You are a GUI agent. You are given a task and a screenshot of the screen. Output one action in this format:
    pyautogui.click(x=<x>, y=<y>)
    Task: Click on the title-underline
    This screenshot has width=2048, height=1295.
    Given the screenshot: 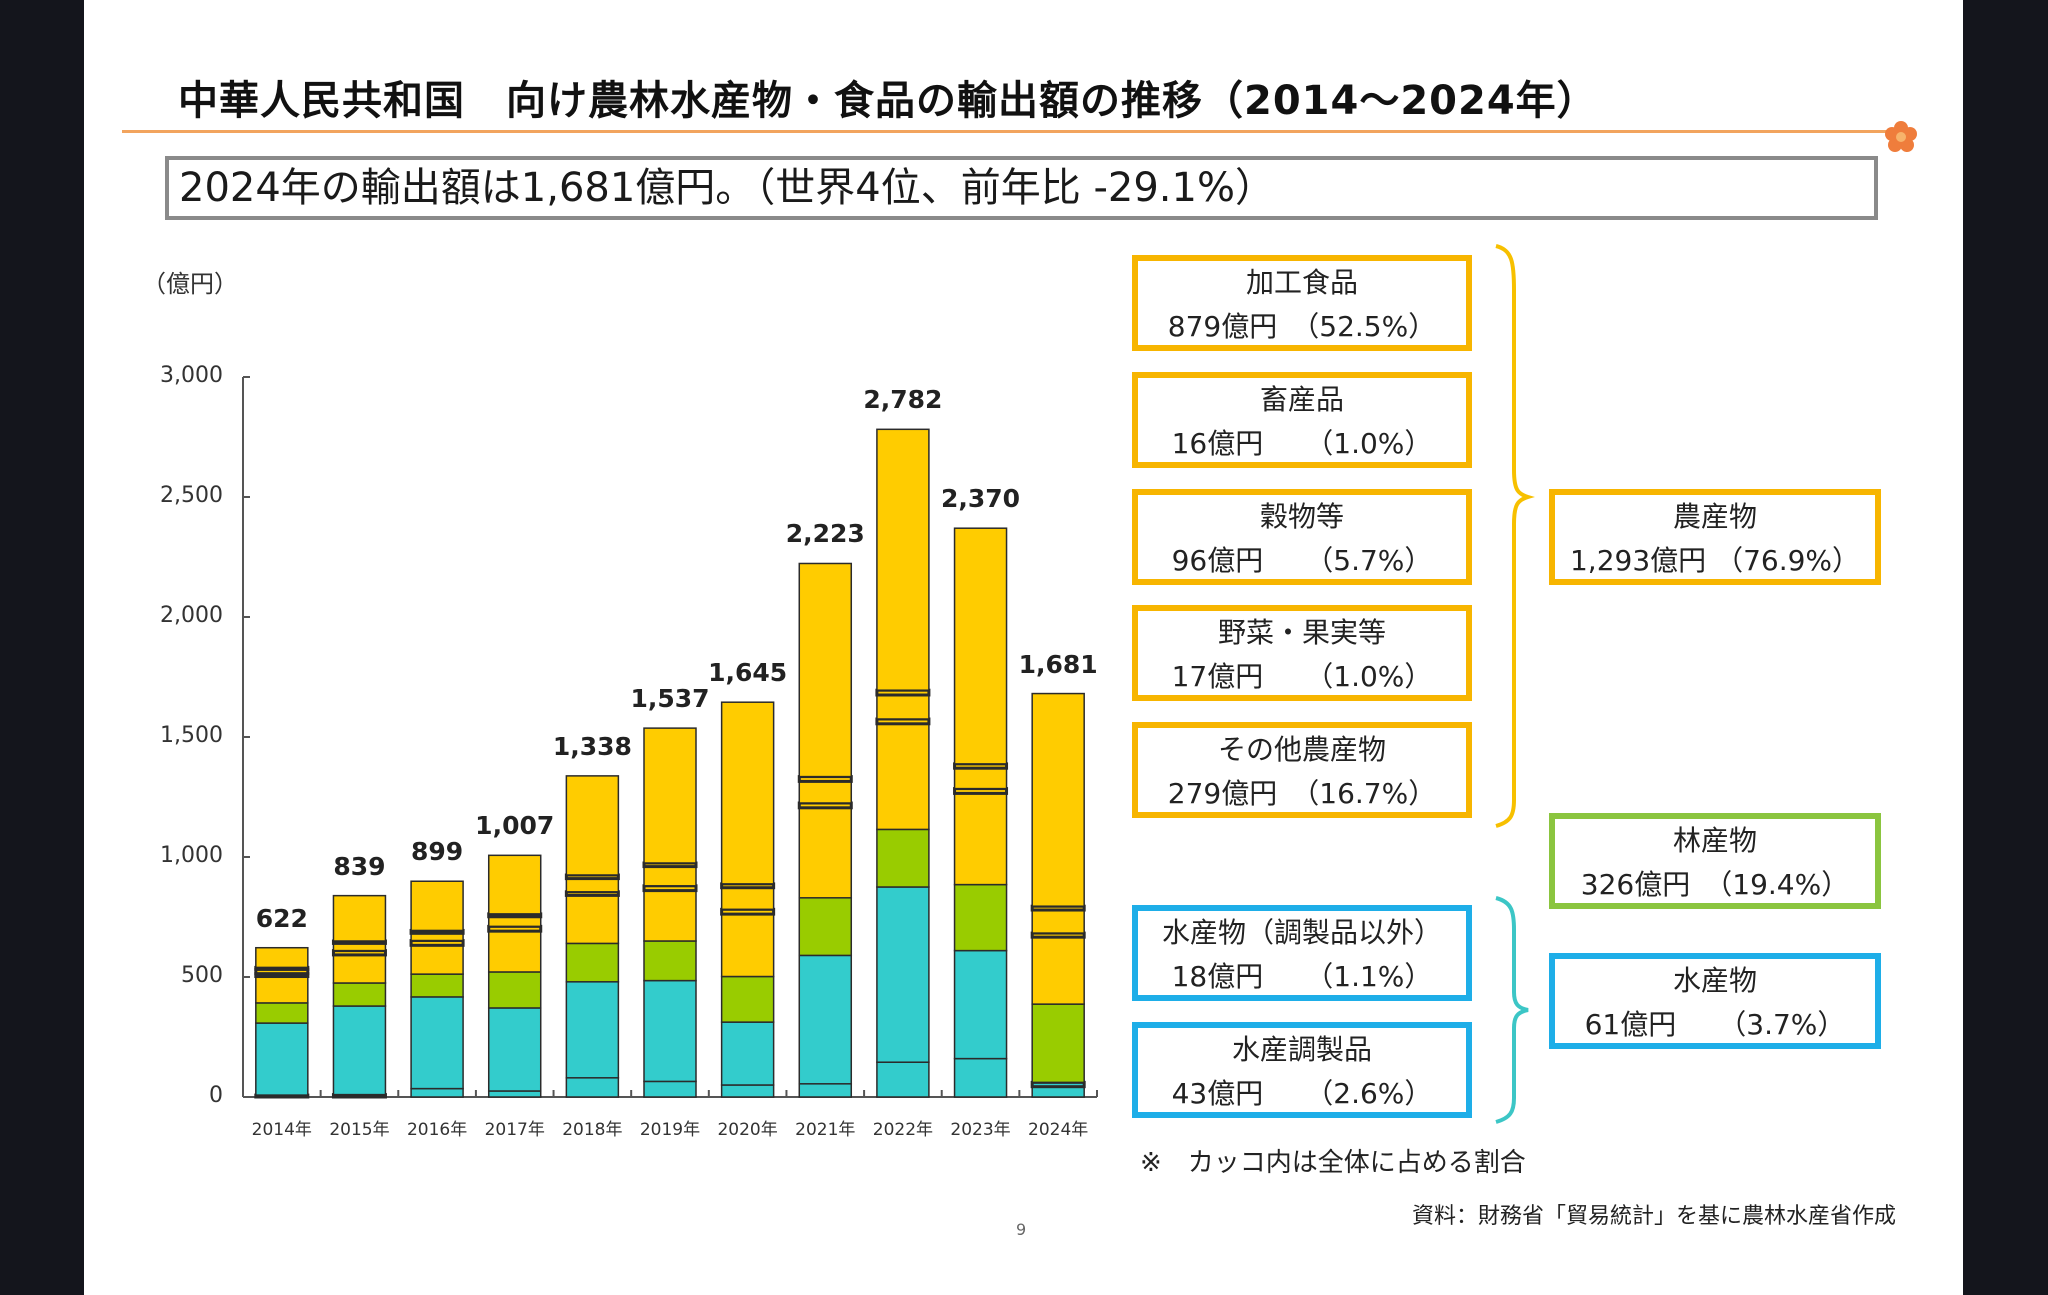 What is the action you would take?
    pyautogui.click(x=1004, y=131)
    